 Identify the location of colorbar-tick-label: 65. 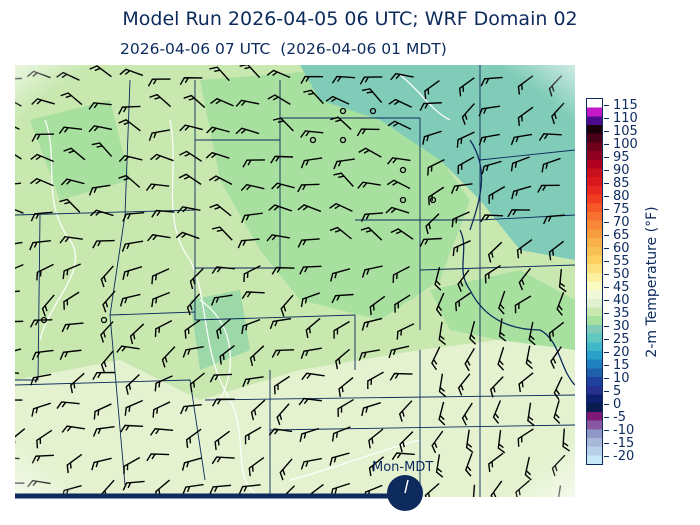
(617, 235).